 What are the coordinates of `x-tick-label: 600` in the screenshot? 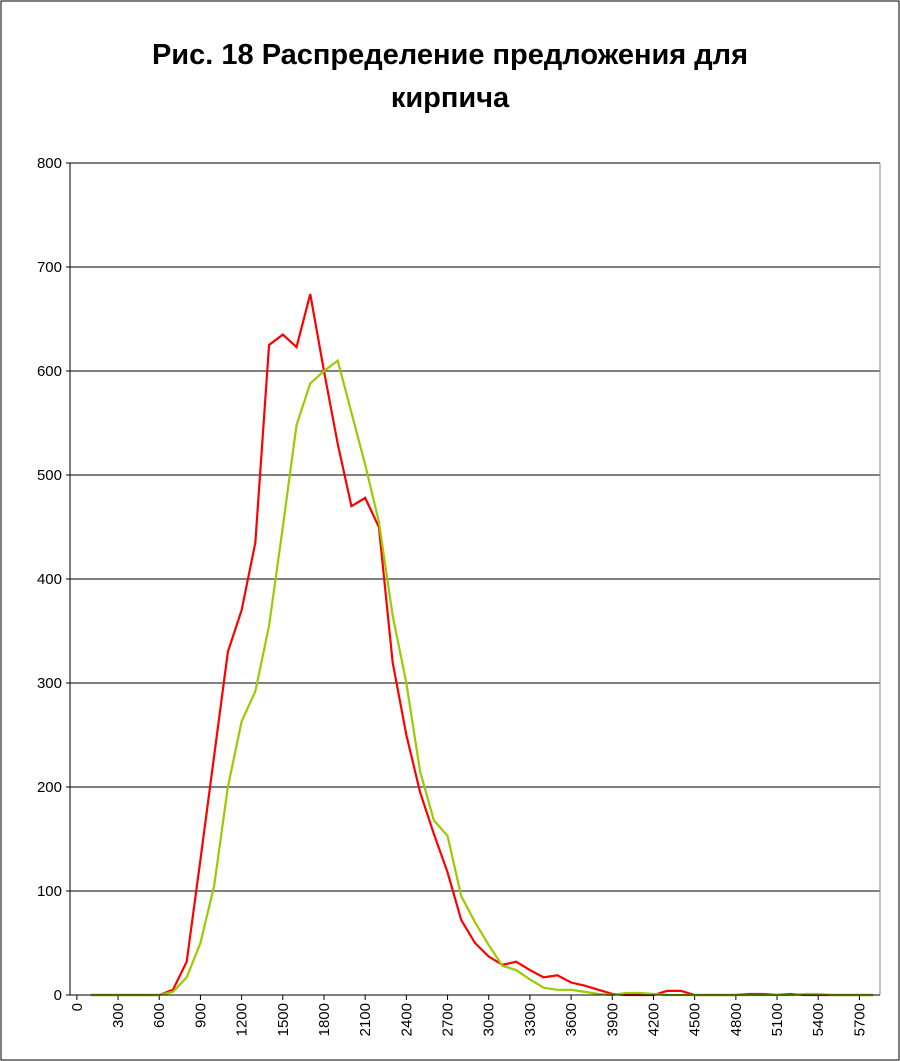 It's located at (159, 1015).